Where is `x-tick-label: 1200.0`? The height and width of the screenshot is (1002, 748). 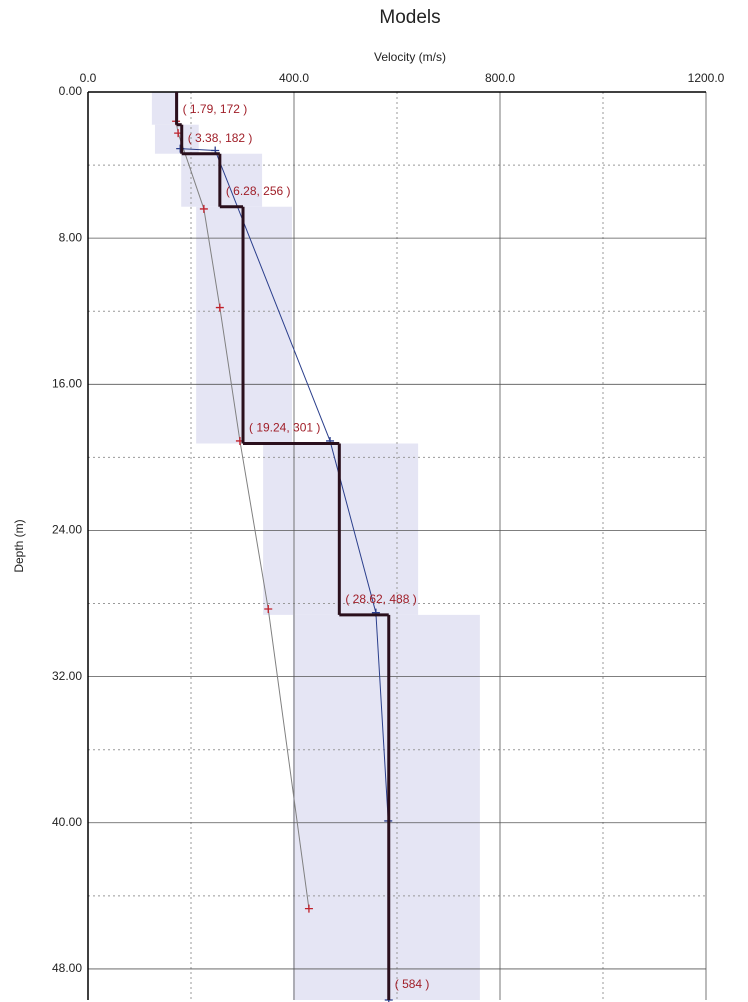 x-tick-label: 1200.0 is located at coordinates (706, 78).